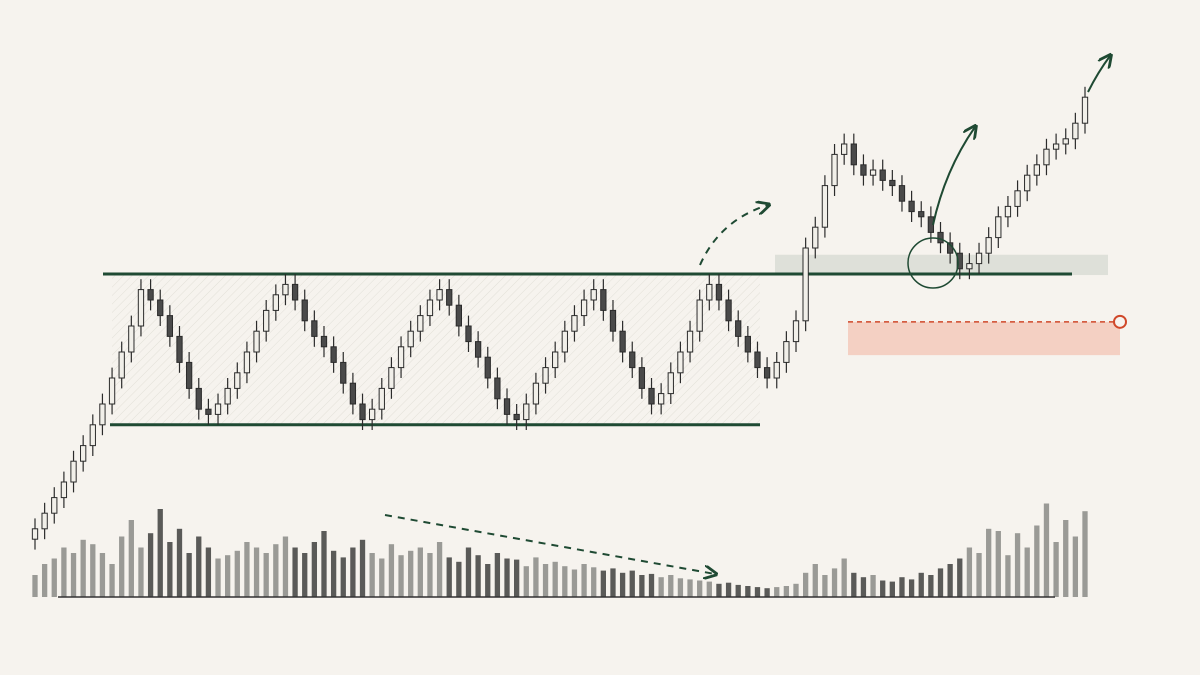  What do you see at coordinates (1120, 321) in the screenshot?
I see `stop-marker` at bounding box center [1120, 321].